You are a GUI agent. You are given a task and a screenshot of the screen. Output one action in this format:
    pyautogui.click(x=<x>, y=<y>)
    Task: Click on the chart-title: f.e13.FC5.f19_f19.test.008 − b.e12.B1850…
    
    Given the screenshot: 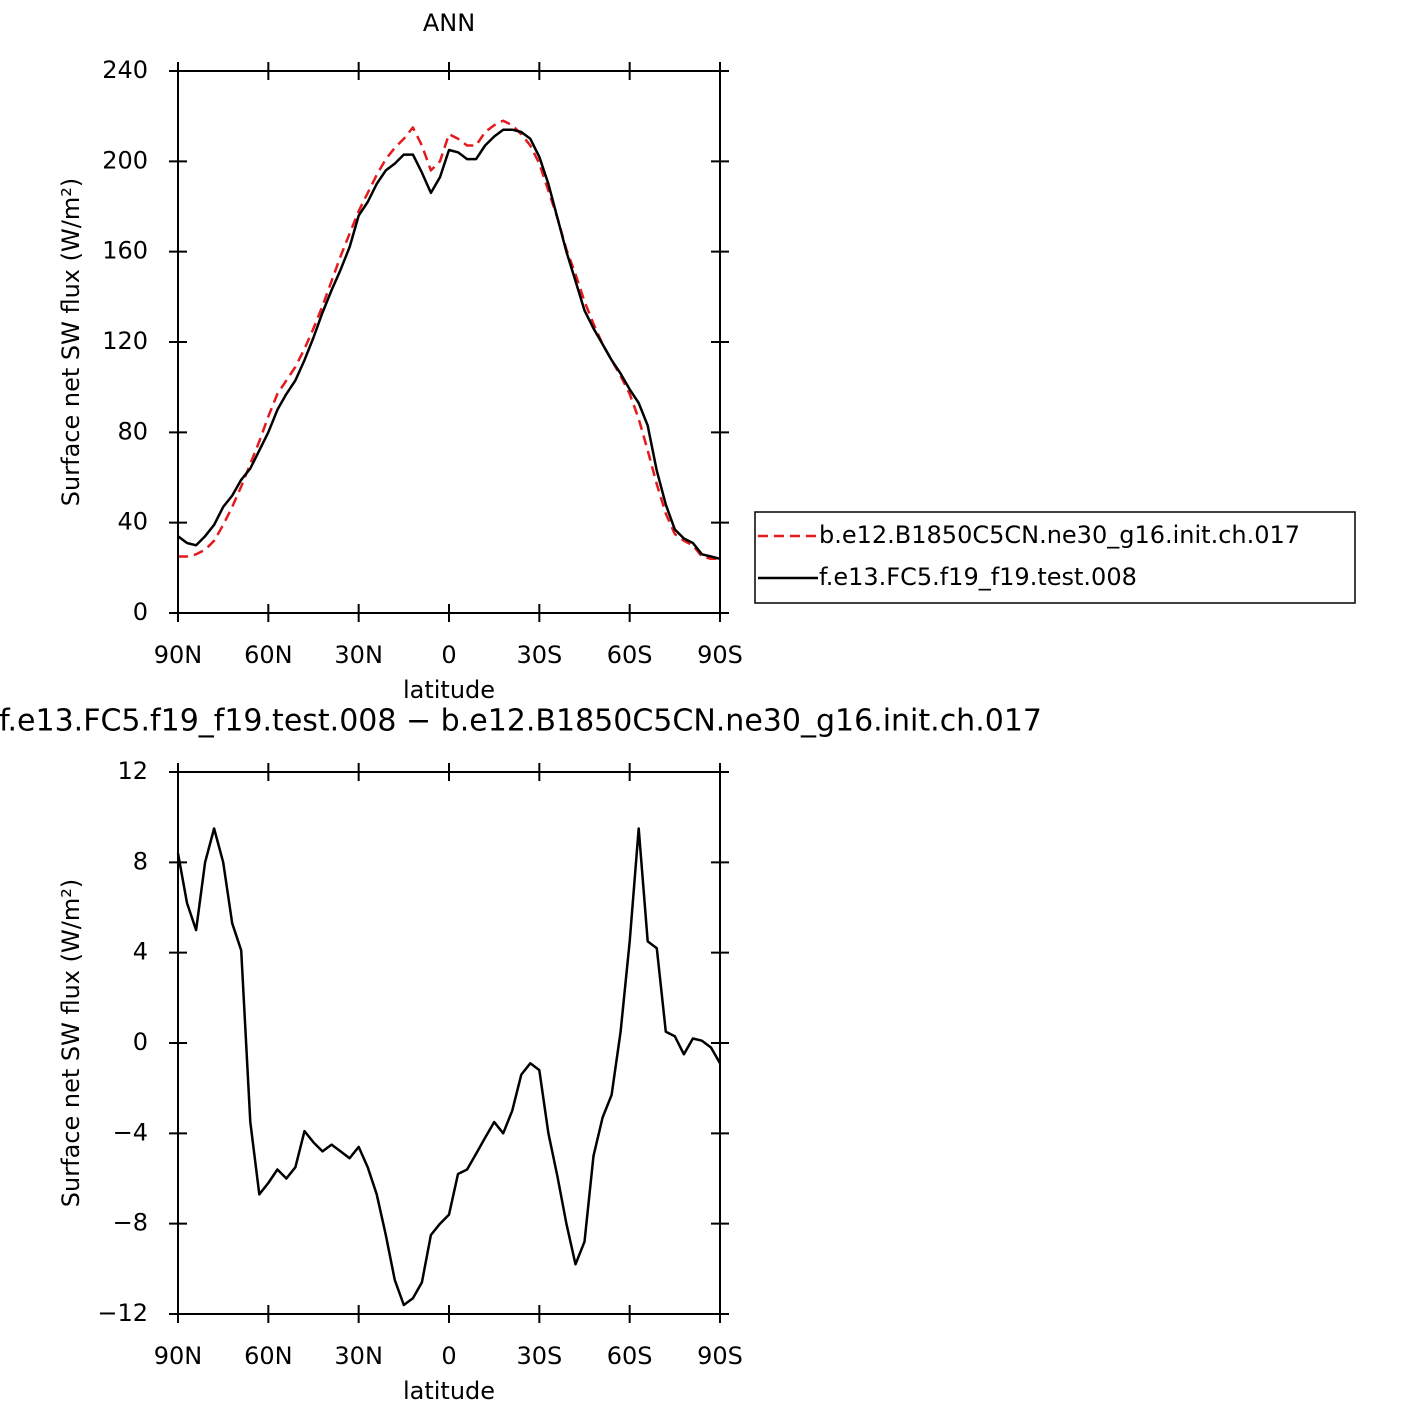 What is the action you would take?
    pyautogui.click(x=521, y=721)
    